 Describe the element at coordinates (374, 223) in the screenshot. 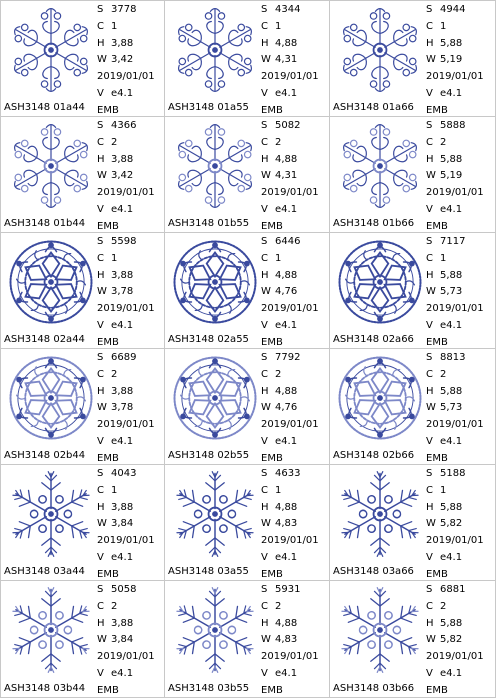

I see `design-name: ASH3148 01b66` at that location.